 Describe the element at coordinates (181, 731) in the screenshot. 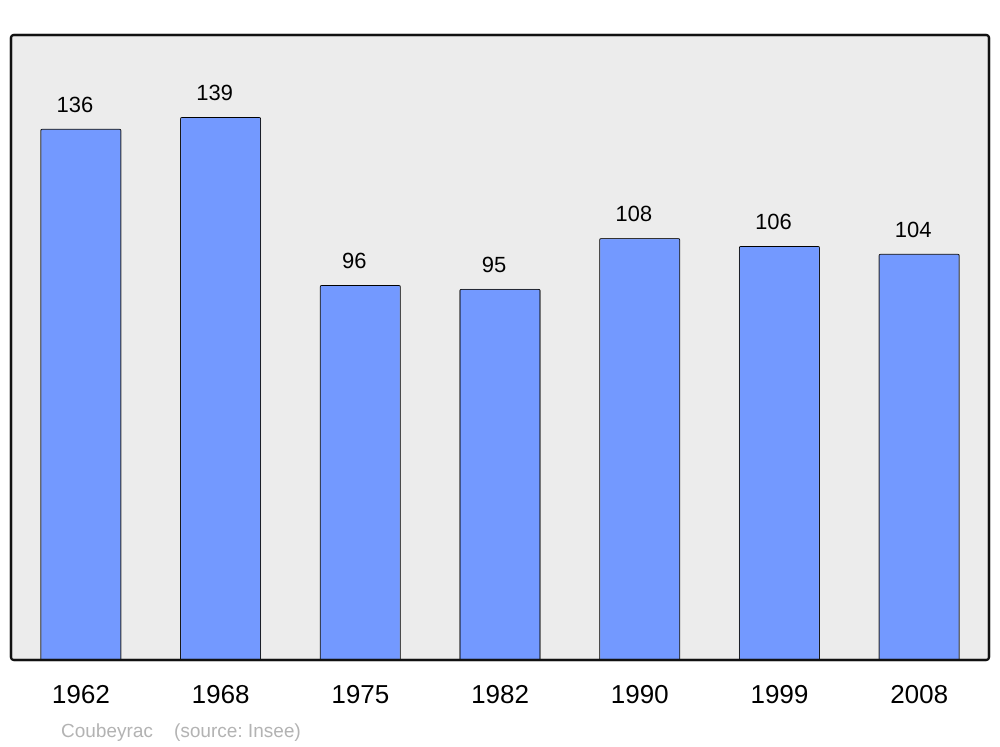

I see `text: Coubeyrac (source: Insee)` at that location.